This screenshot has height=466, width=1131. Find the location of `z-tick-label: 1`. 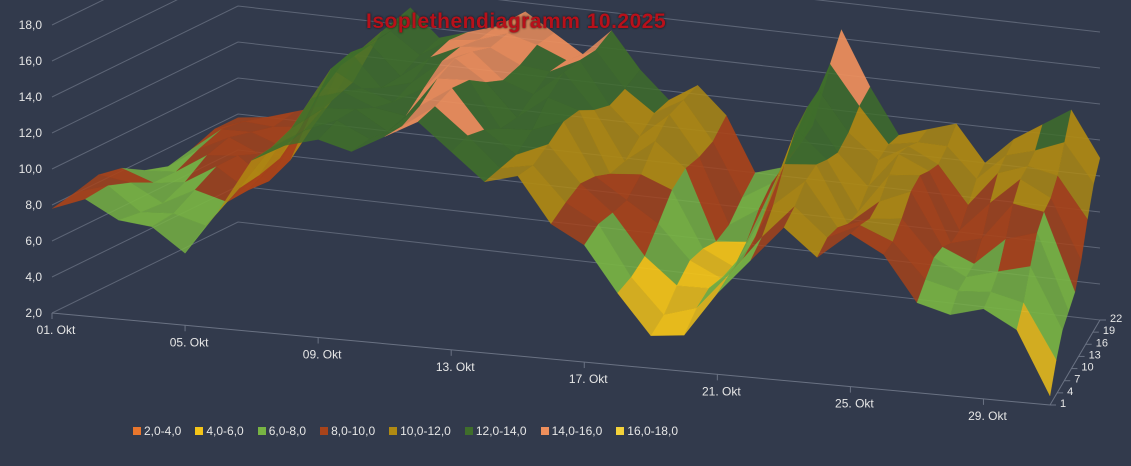

z-tick-label: 1 is located at coordinates (1063, 404).